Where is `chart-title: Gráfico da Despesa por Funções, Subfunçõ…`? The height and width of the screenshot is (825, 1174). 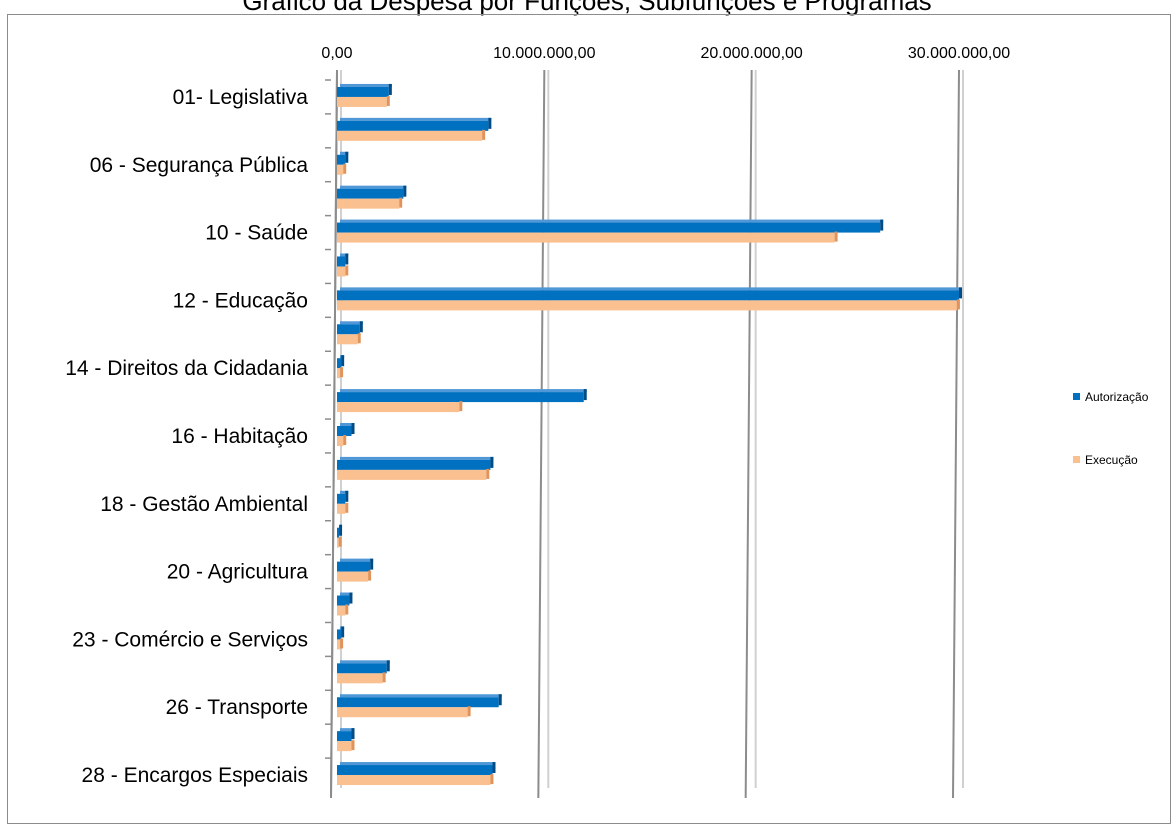 chart-title: Gráfico da Despesa por Funções, Subfunçõ… is located at coordinates (587, 8).